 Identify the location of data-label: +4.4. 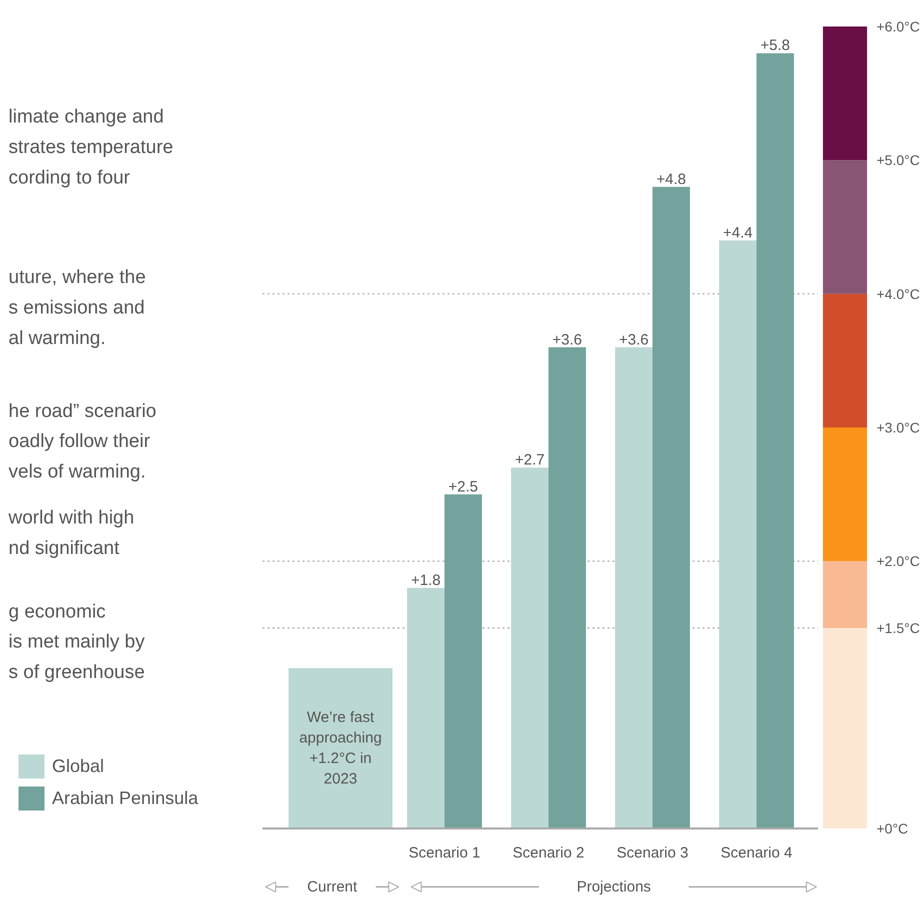
(737, 233).